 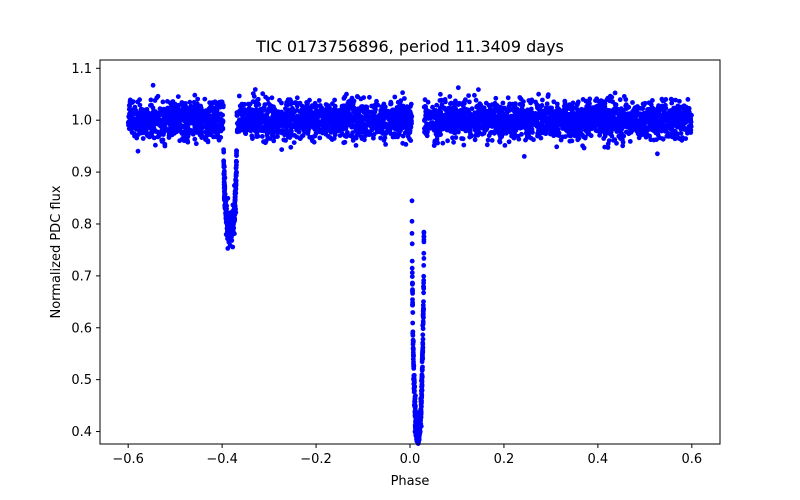 I want to click on y-tick-label: 1.0, so click(x=81, y=121).